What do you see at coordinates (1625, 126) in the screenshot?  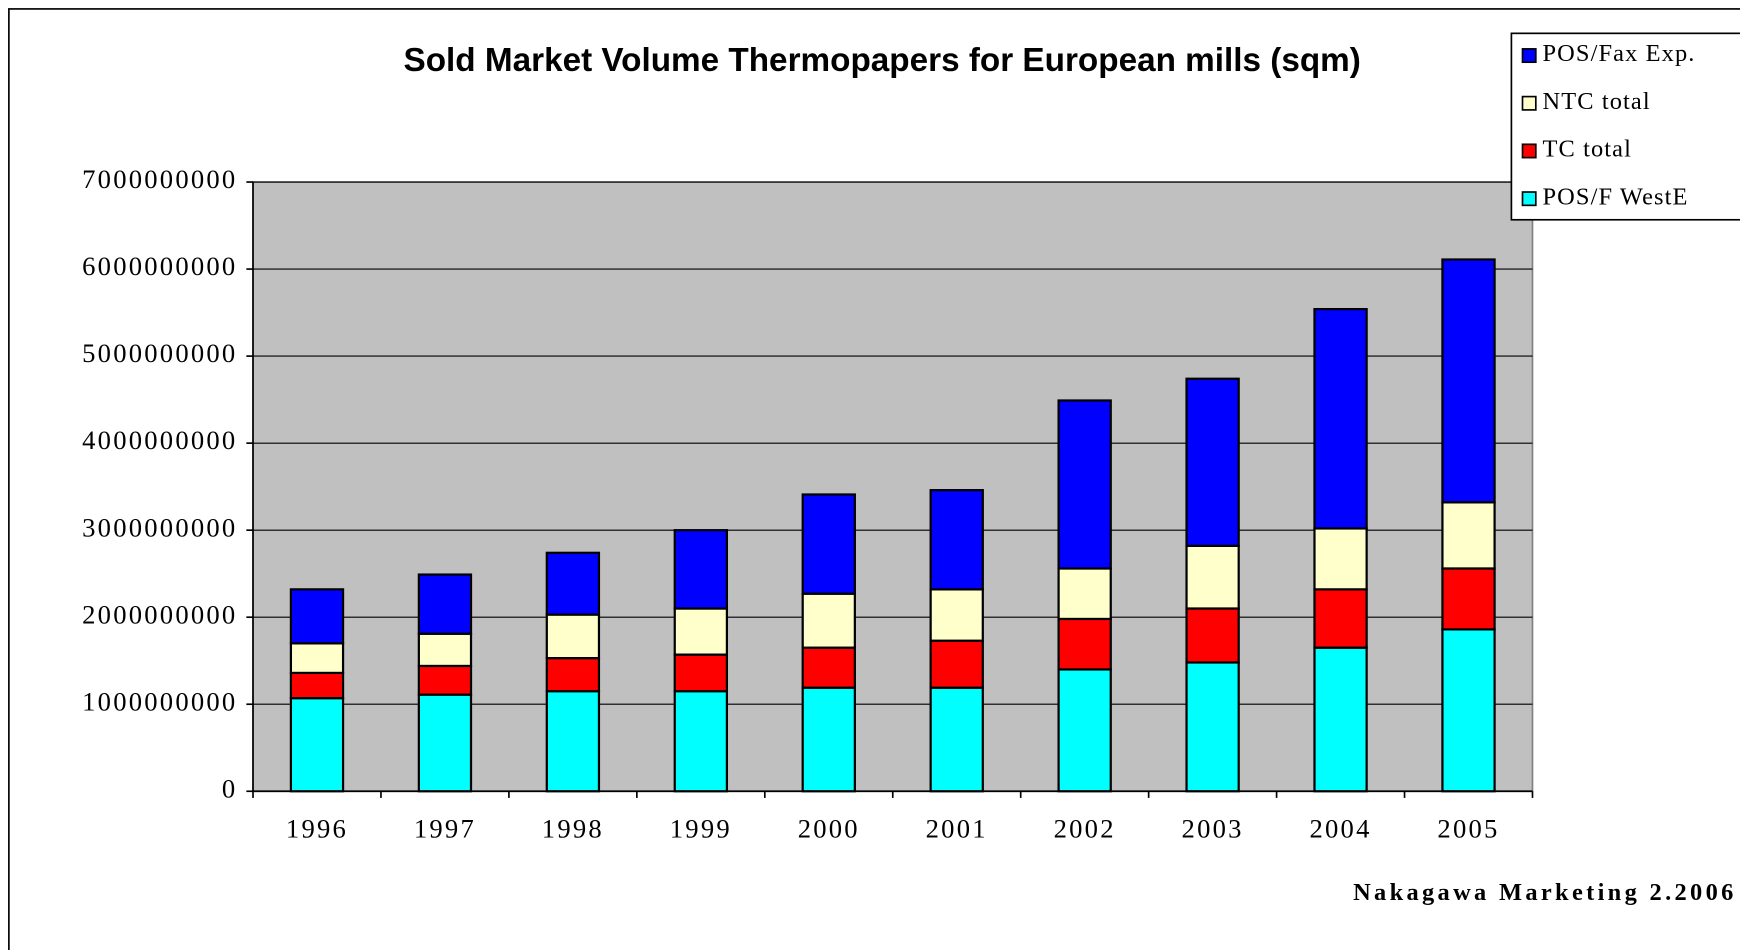 I see `legend-box` at bounding box center [1625, 126].